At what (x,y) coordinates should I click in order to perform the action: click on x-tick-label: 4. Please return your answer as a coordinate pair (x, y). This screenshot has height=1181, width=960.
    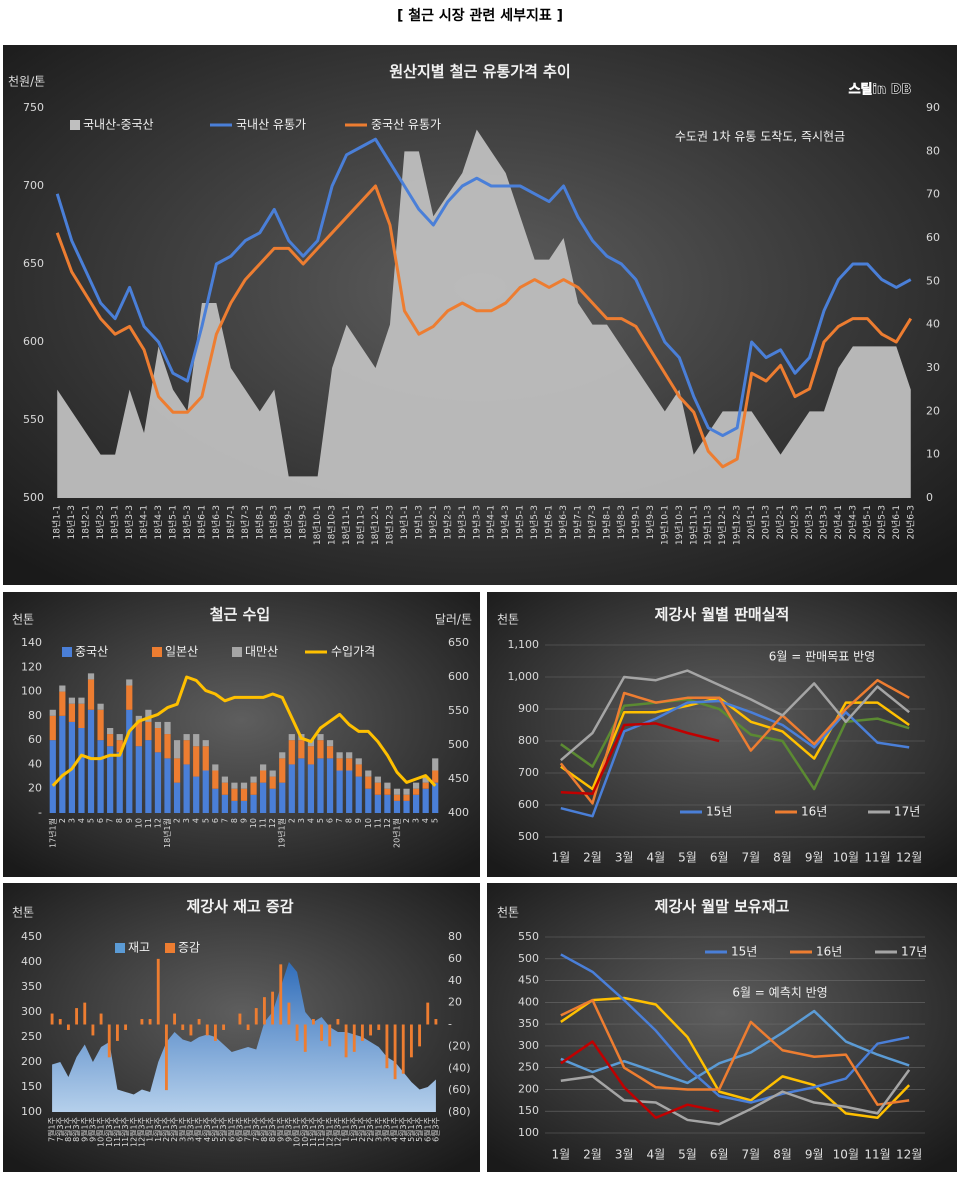
    Looking at the image, I should click on (310, 820).